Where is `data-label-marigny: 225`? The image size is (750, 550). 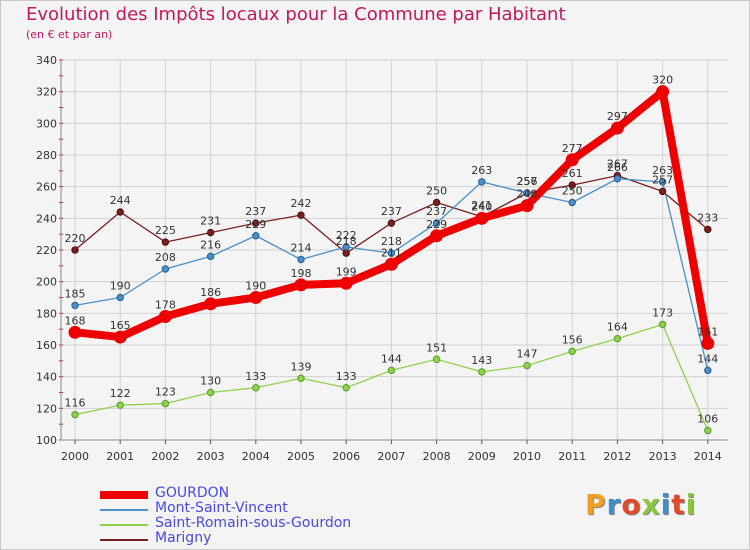 data-label-marigny: 225 is located at coordinates (165, 230).